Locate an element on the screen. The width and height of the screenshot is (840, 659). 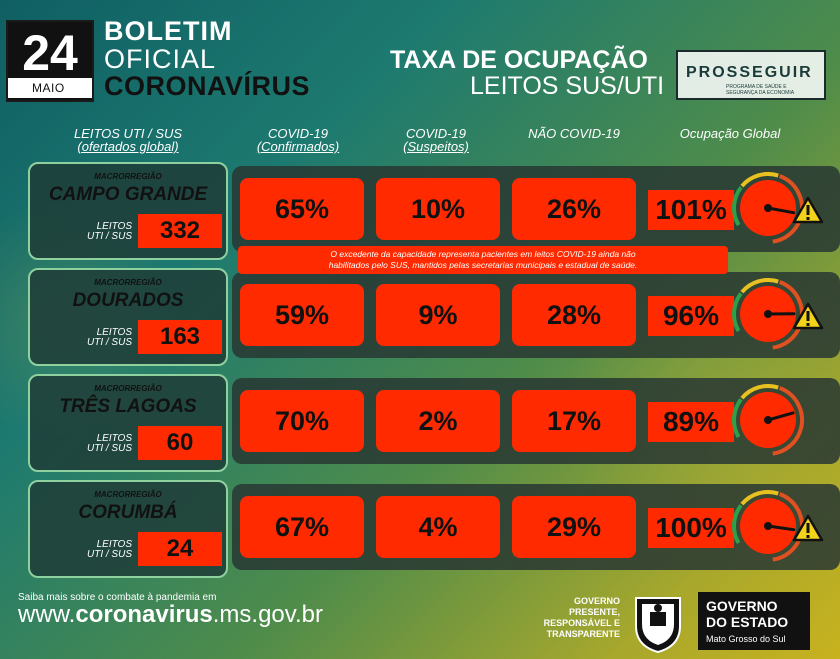
pct-nao-covid: 26% is located at coordinates (574, 209).